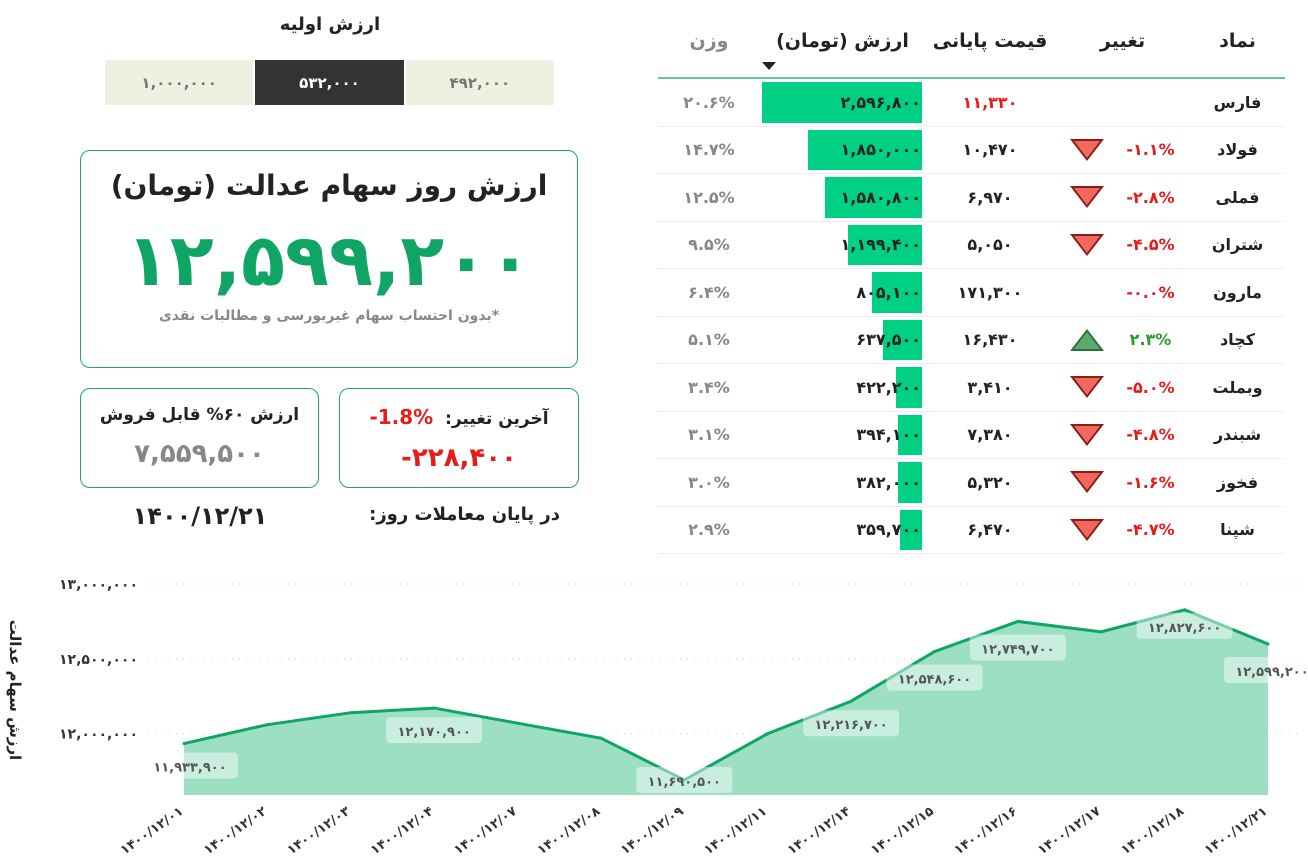 The width and height of the screenshot is (1308, 866). I want to click on x-tick-label: ۱۴۰۰/۱۲/۲۱, so click(1236, 831).